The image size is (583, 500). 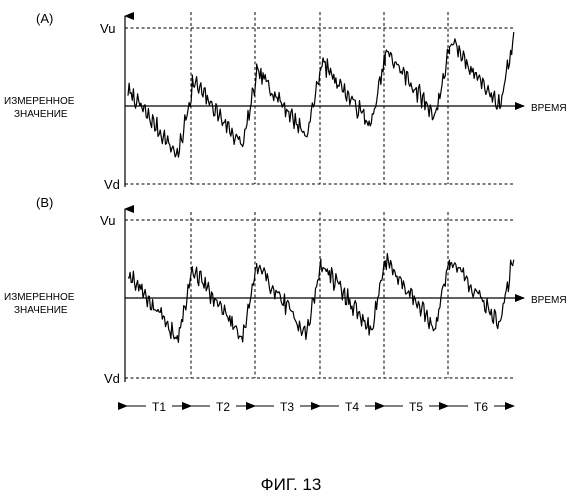 I want to click on figure-caption: ФИГ. 13, so click(x=291, y=484).